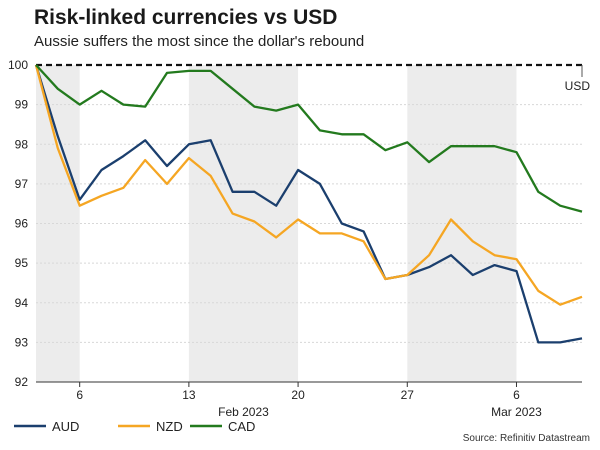  What do you see at coordinates (241, 426) in the screenshot?
I see `legend-label-cad: CAD` at bounding box center [241, 426].